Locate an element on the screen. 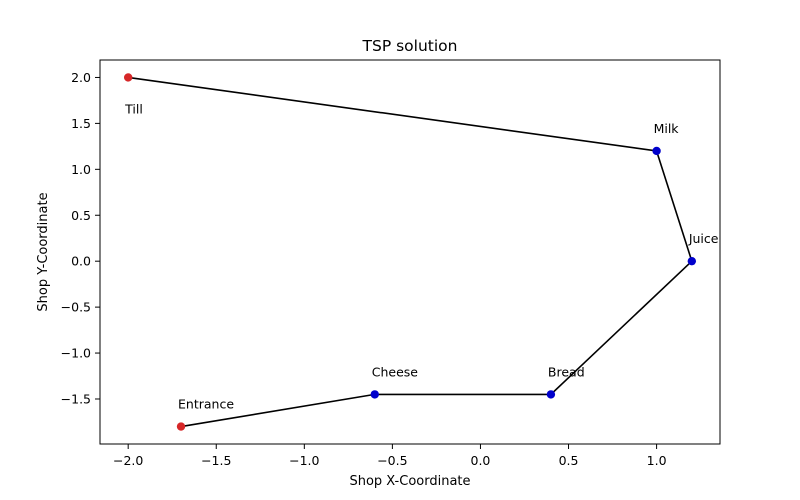  point-label: Bread is located at coordinates (566, 371).